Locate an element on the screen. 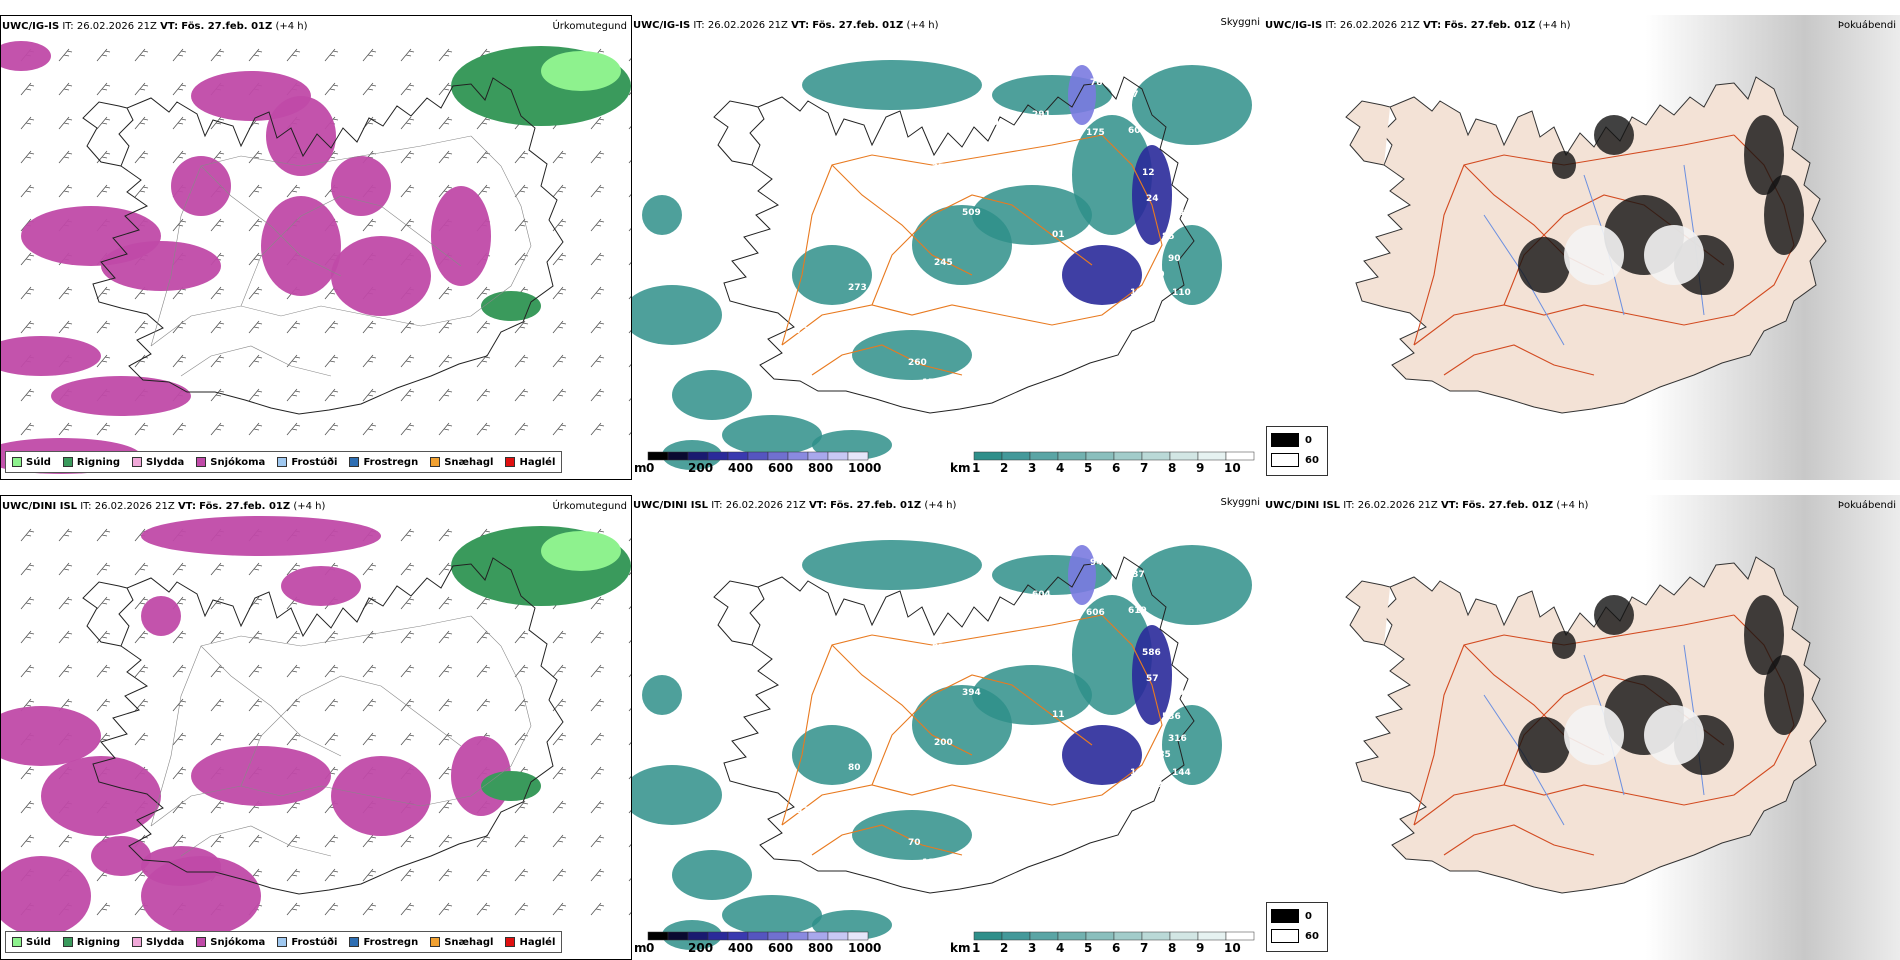 This screenshot has width=1900, height=960. station-value: 536 is located at coordinates (1171, 717).